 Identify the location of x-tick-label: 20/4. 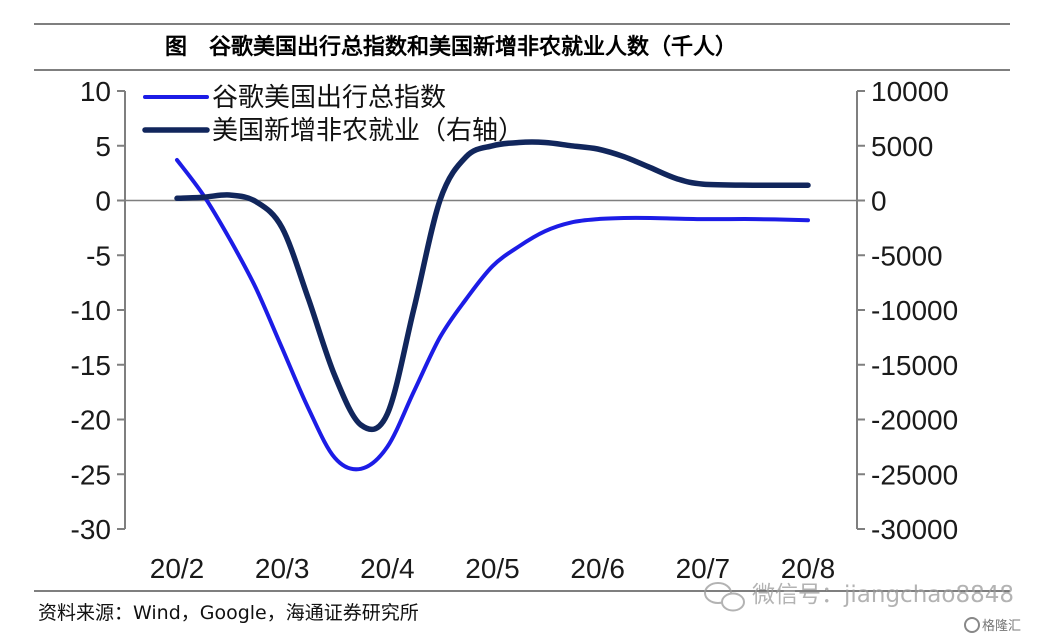
(387, 568).